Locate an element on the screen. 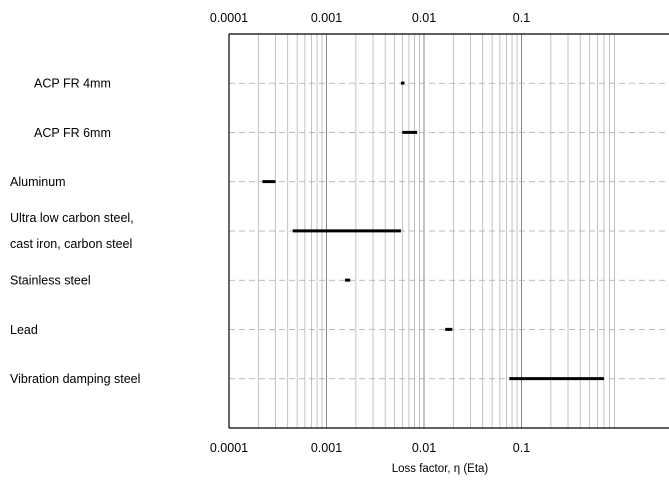 The width and height of the screenshot is (669, 481). bottom-tick-label: 0.0001 is located at coordinates (229, 448).